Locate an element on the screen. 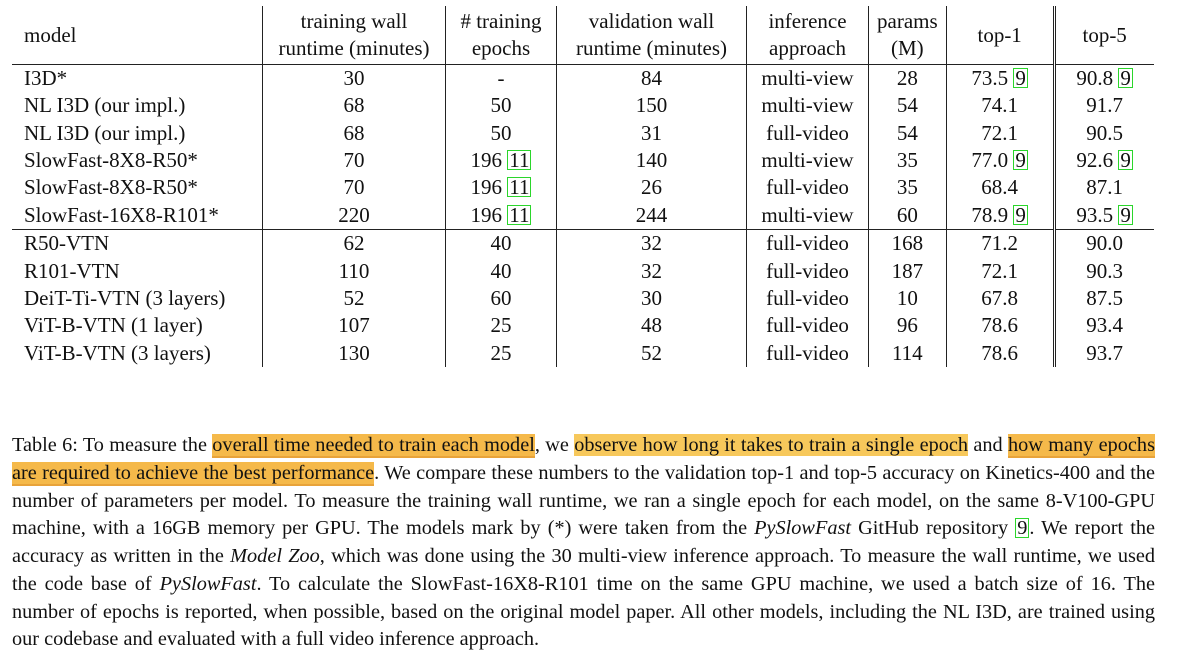 Image resolution: width=1191 pixels, height=671 pixels. cell-value: 40 is located at coordinates (501, 270).